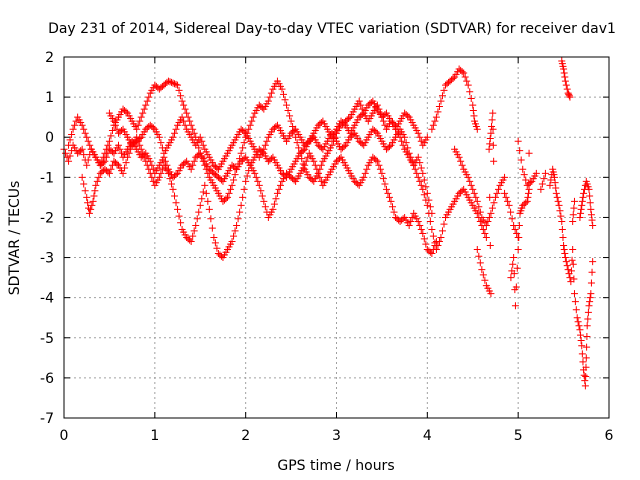 The width and height of the screenshot is (640, 480). What do you see at coordinates (47, 339) in the screenshot?
I see `y-tick-label: -5` at bounding box center [47, 339].